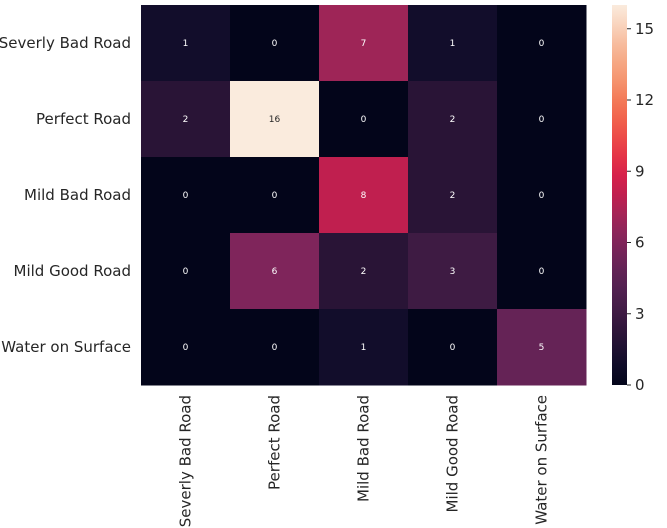  I want to click on colorbar-tick-label: 12, so click(644, 100).